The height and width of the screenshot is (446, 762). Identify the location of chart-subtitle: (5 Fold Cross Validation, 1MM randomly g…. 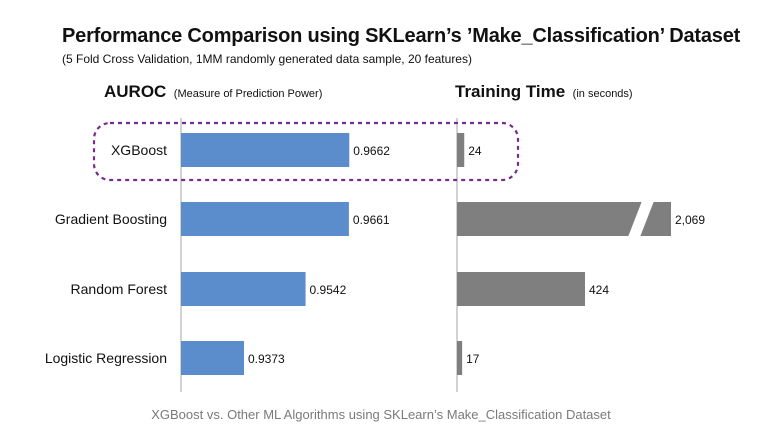
(267, 59).